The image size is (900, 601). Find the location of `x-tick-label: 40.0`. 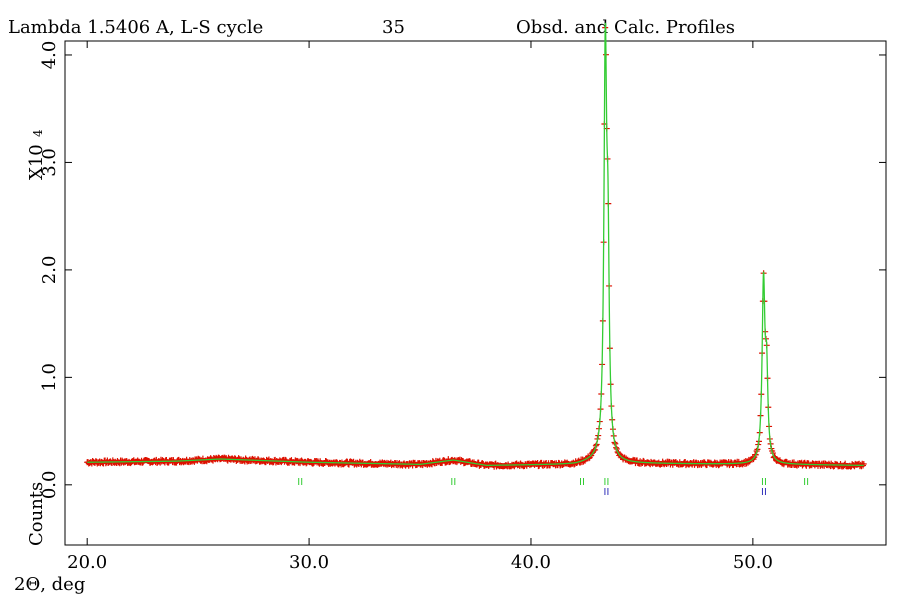

x-tick-label: 40.0 is located at coordinates (531, 562).